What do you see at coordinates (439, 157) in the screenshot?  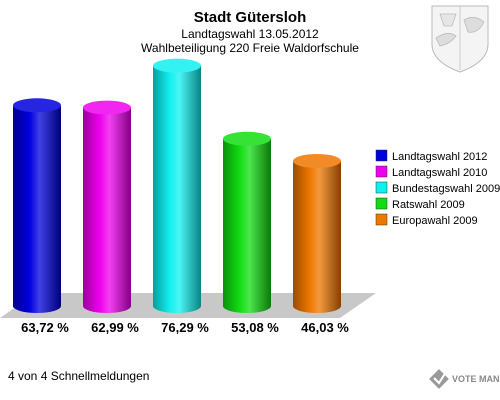 I see `legend-label: Landtagswahl 2012` at bounding box center [439, 157].